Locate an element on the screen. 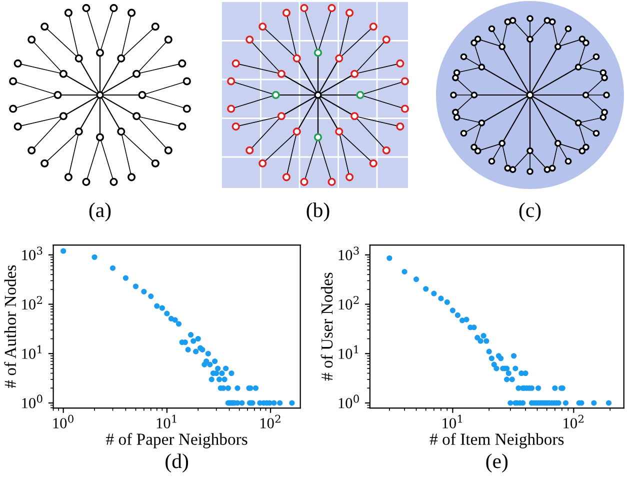  text: (c) is located at coordinates (530, 212).